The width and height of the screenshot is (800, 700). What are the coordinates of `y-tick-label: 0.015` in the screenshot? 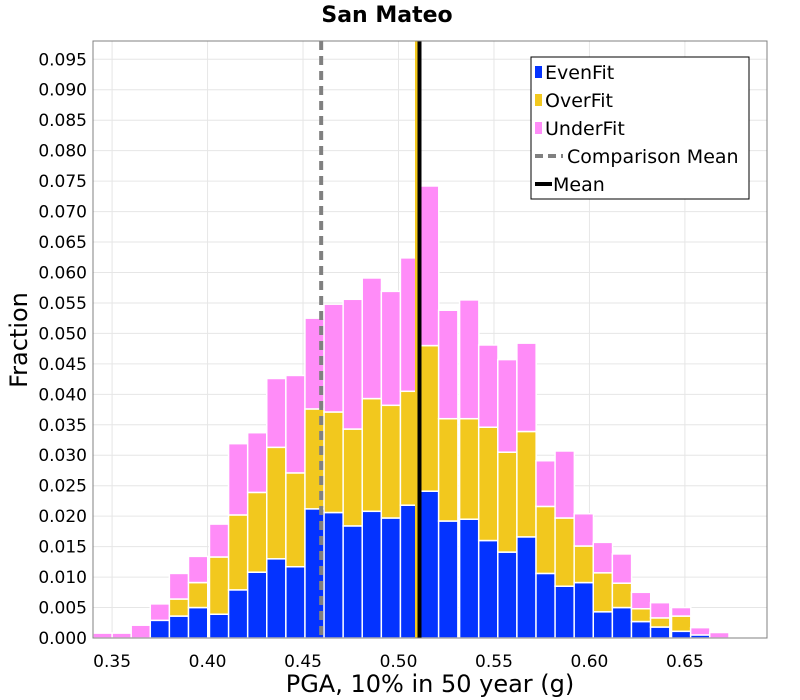 It's located at (62, 548).